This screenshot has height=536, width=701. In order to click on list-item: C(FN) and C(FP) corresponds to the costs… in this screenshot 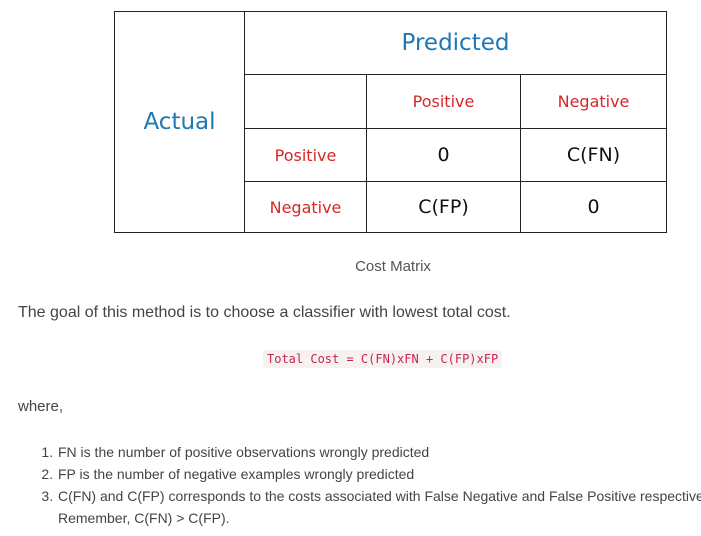, I will do `click(379, 507)`.